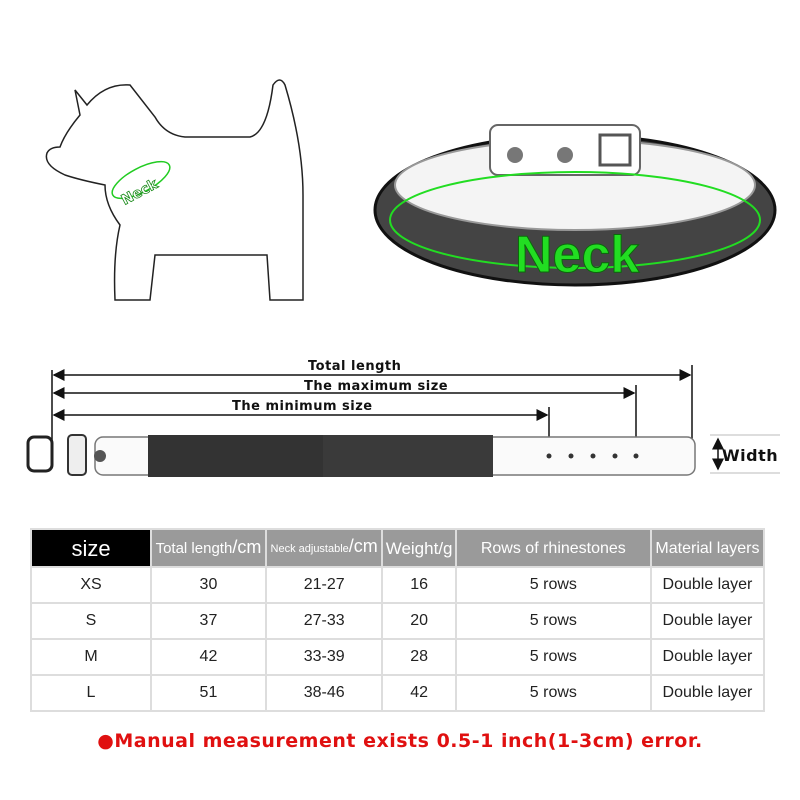 This screenshot has width=800, height=800. Describe the element at coordinates (140, 192) in the screenshot. I see `dog-neck-label: Neck` at that location.